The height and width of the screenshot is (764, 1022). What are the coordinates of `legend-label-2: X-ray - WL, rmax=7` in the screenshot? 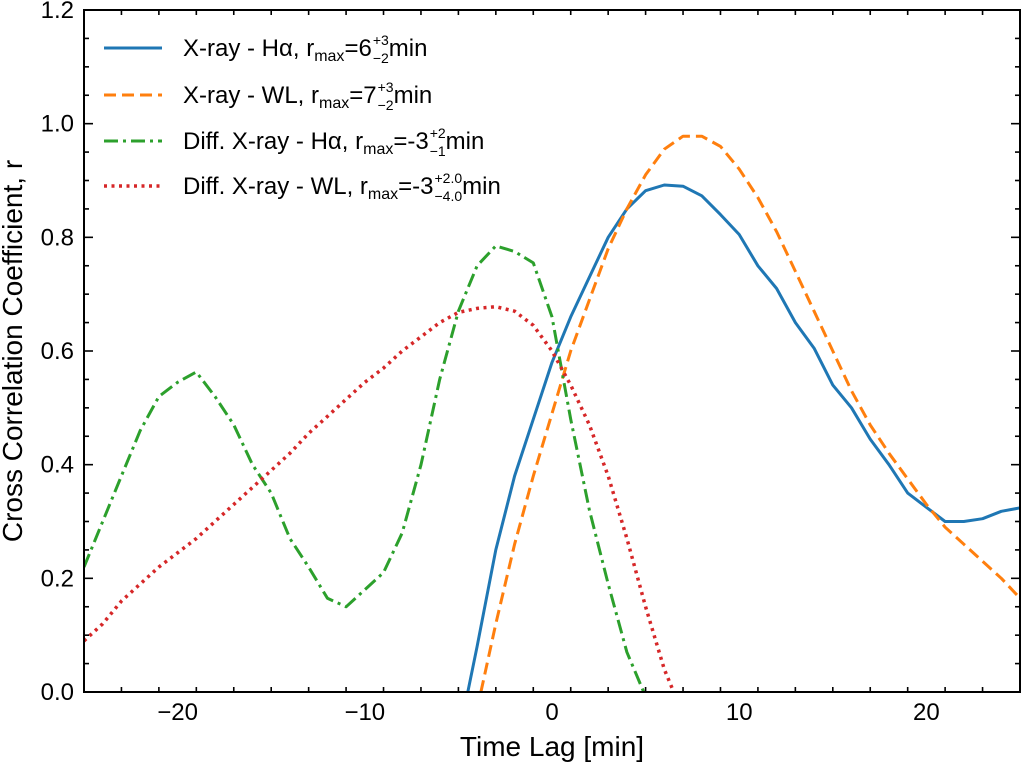 It's located at (280, 97).